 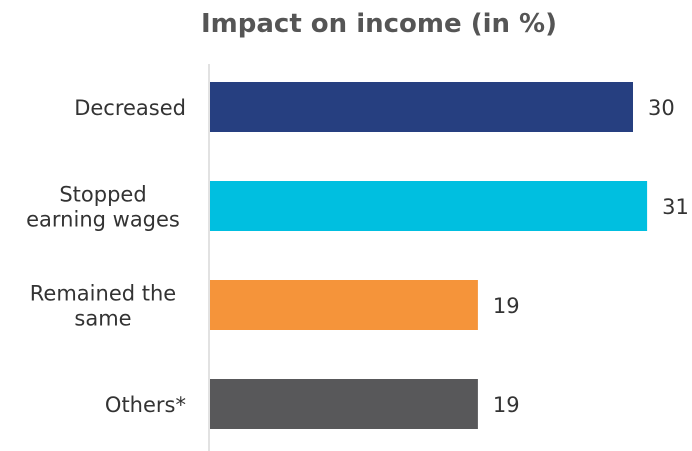 I want to click on category-label-0-line-0: Decreased, so click(x=130, y=108).